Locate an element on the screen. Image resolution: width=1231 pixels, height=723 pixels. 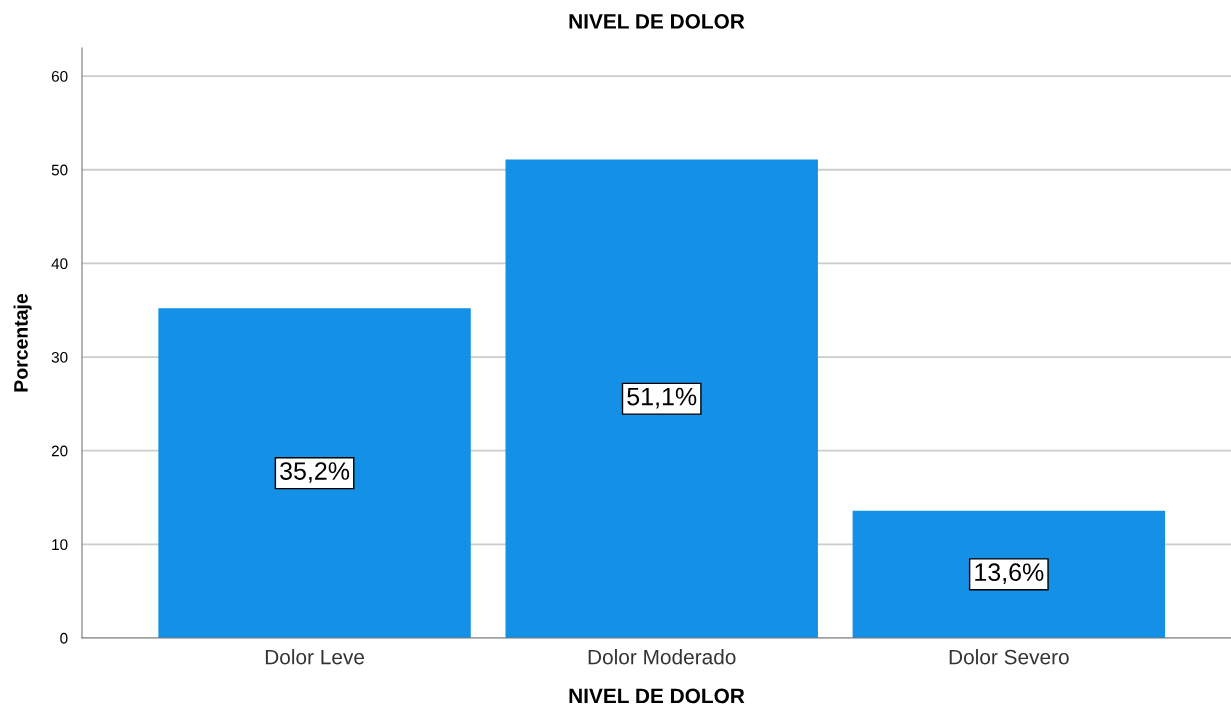
x-tick-label: Dolor Severo is located at coordinates (1009, 657).